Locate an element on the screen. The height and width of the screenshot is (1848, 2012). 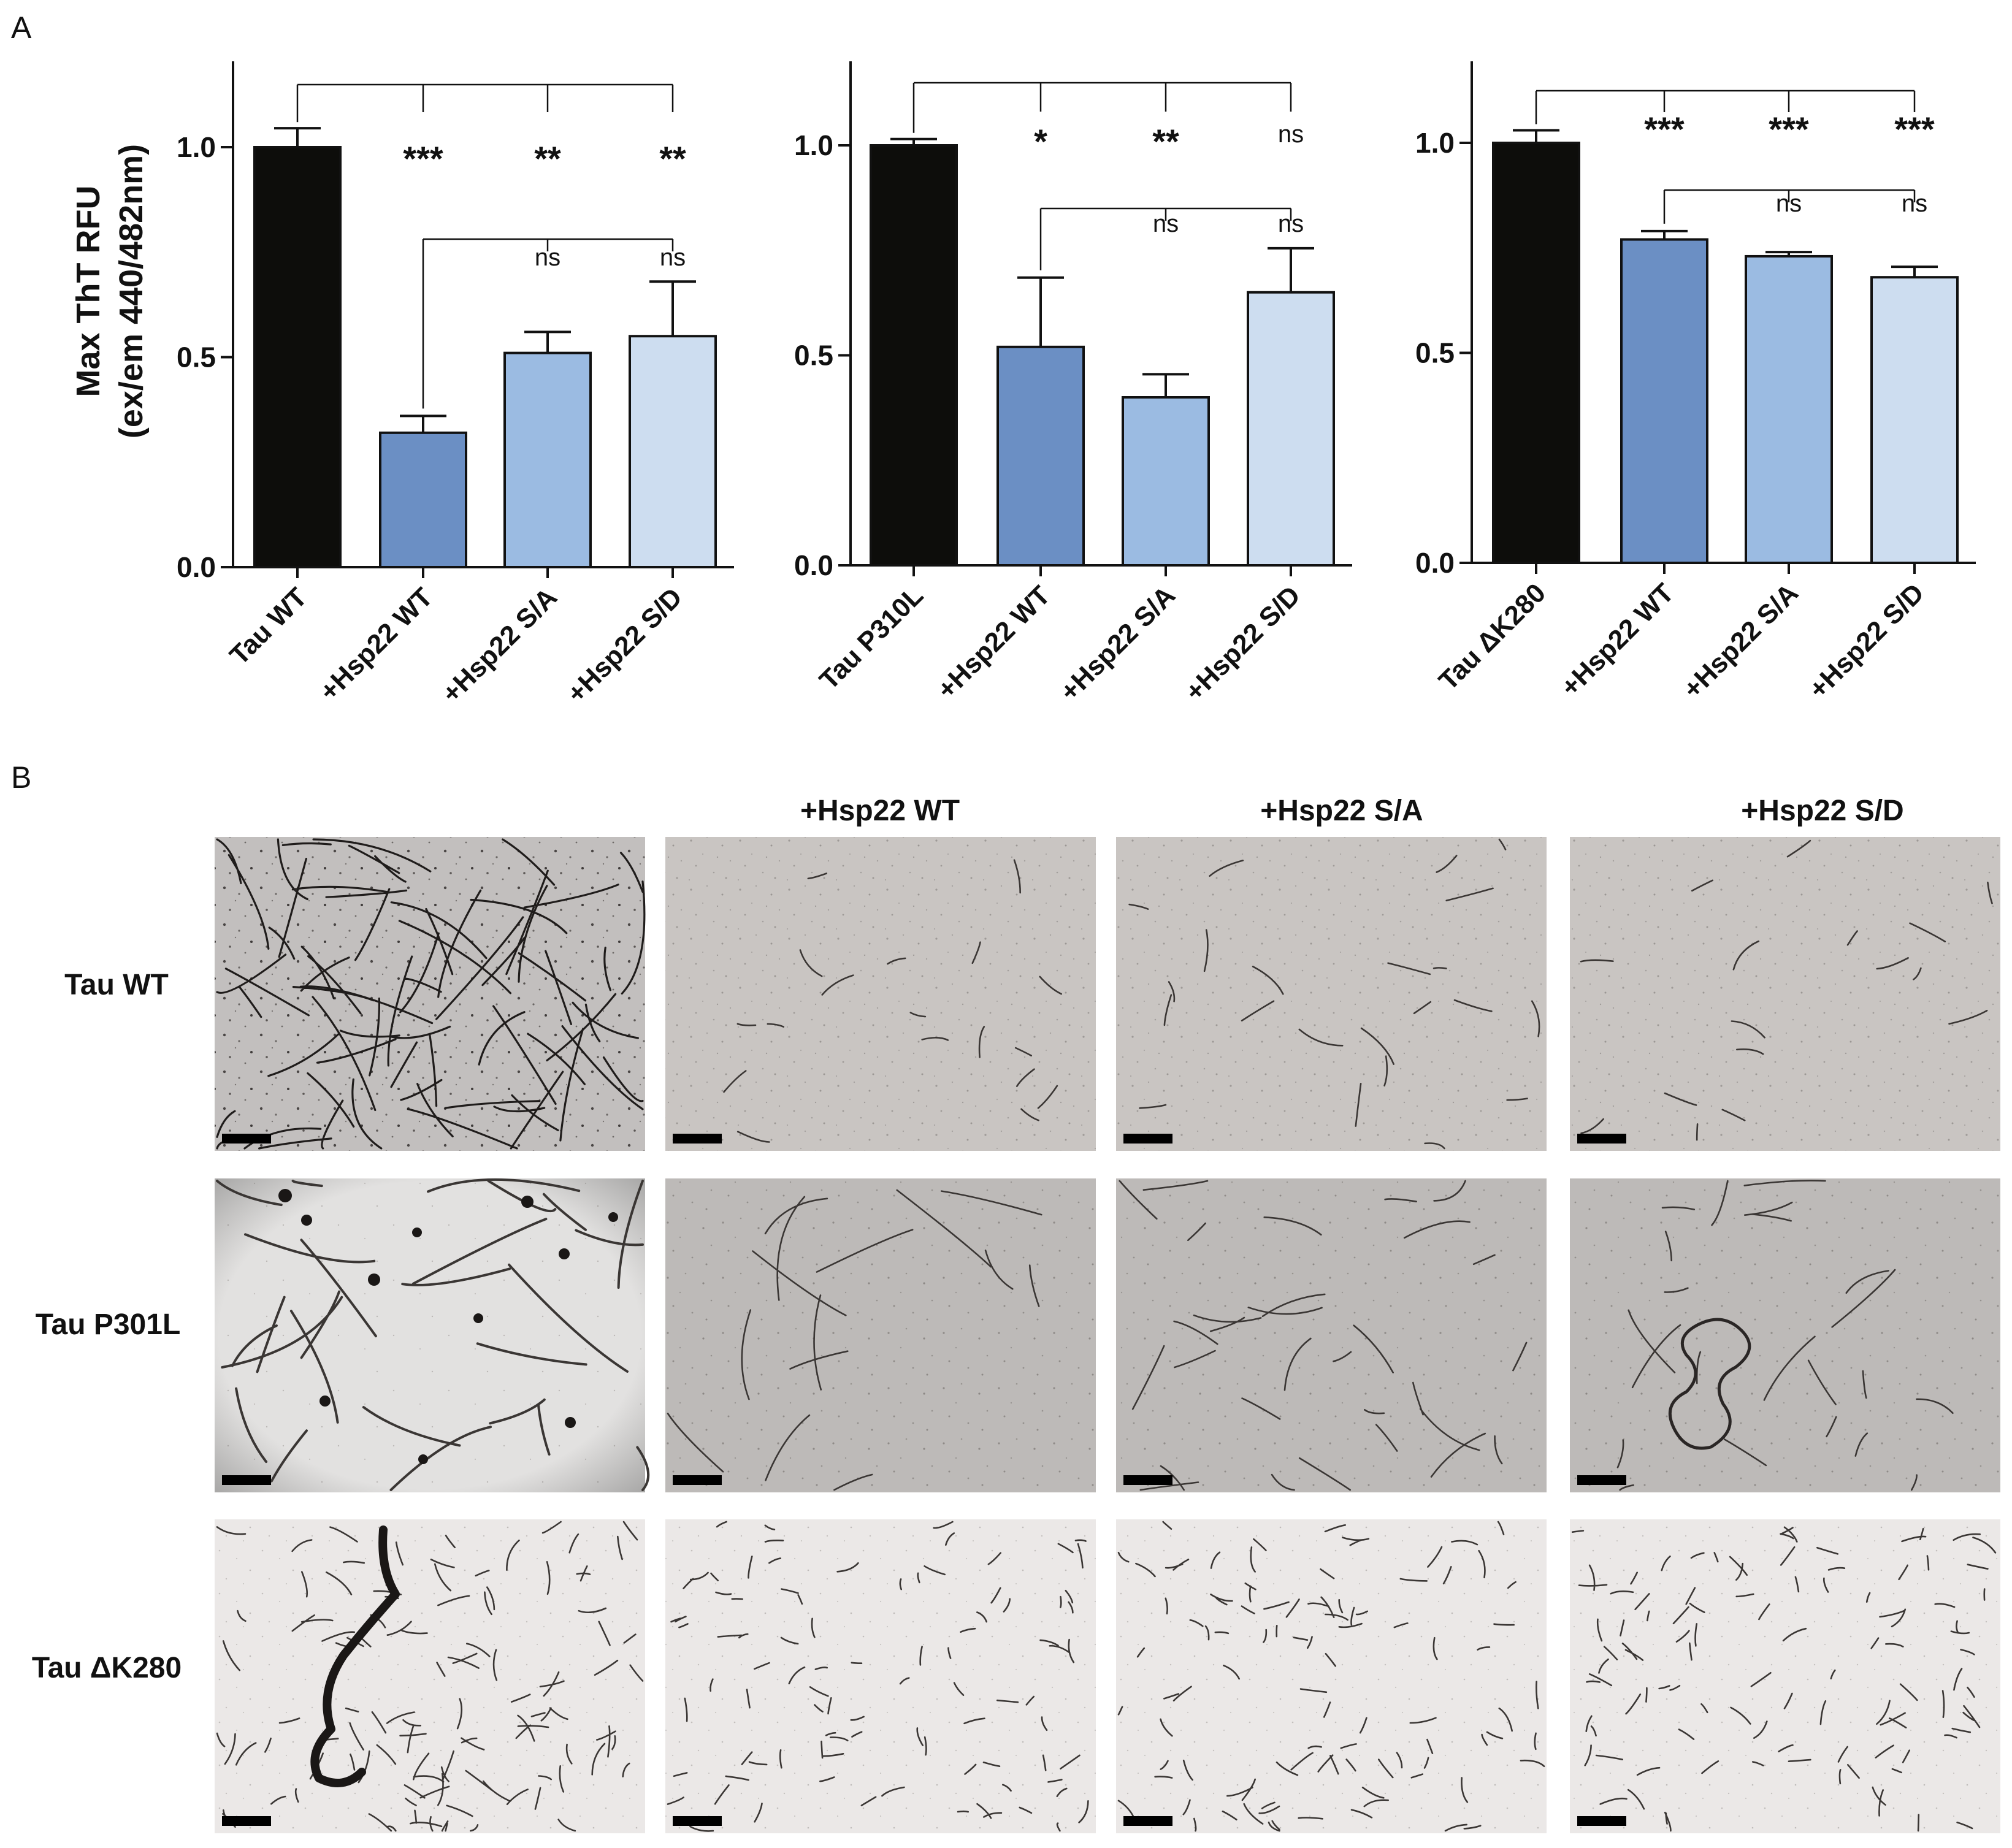
panel-label-a: A is located at coordinates (21, 27).